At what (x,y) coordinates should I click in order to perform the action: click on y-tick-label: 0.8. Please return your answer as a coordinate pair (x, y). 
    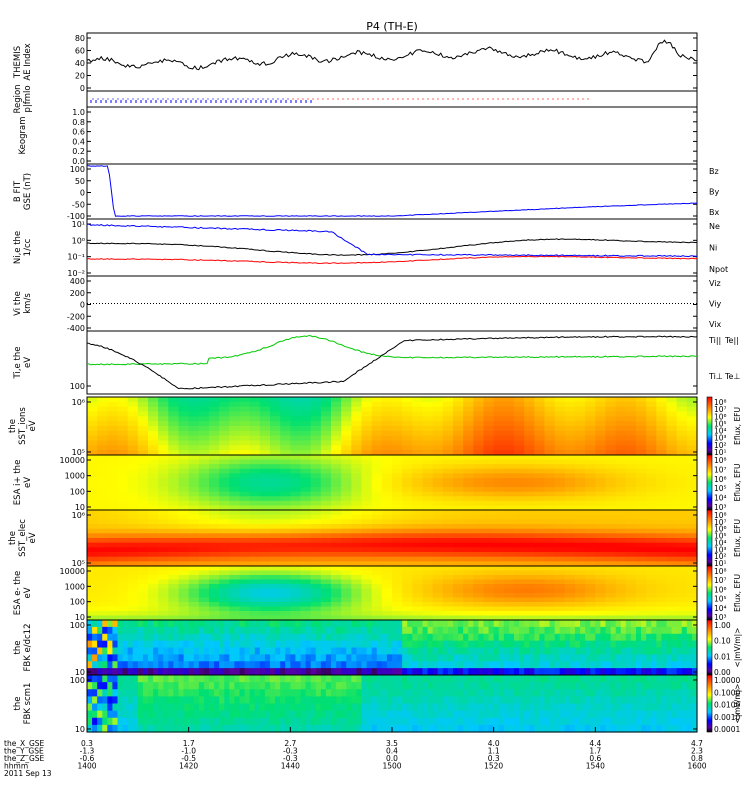
    Looking at the image, I should click on (78, 122).